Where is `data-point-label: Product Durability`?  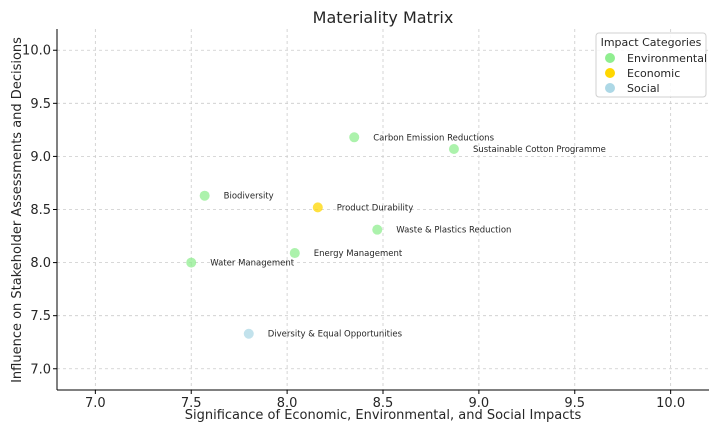
data-point-label: Product Durability is located at coordinates (375, 208).